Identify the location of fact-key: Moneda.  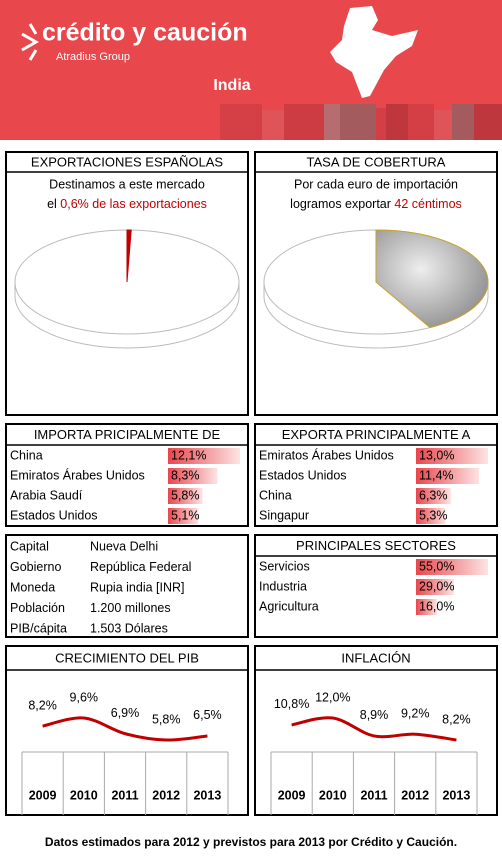
(32, 587).